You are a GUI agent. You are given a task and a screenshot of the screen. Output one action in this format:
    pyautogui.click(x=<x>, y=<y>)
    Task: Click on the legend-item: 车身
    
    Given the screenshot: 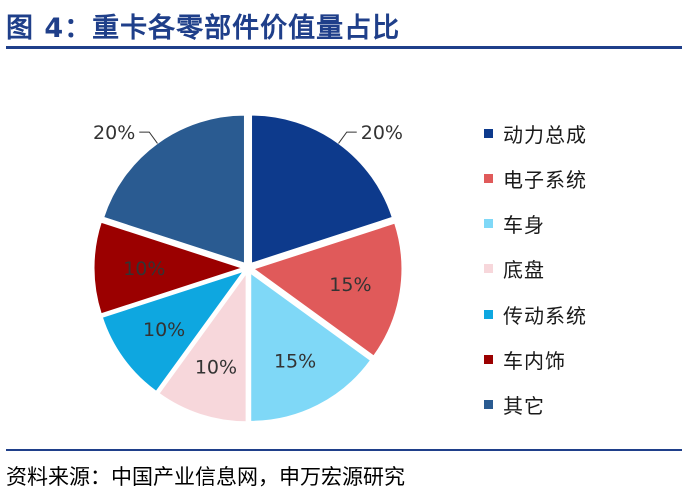 What is the action you would take?
    pyautogui.click(x=514, y=225)
    